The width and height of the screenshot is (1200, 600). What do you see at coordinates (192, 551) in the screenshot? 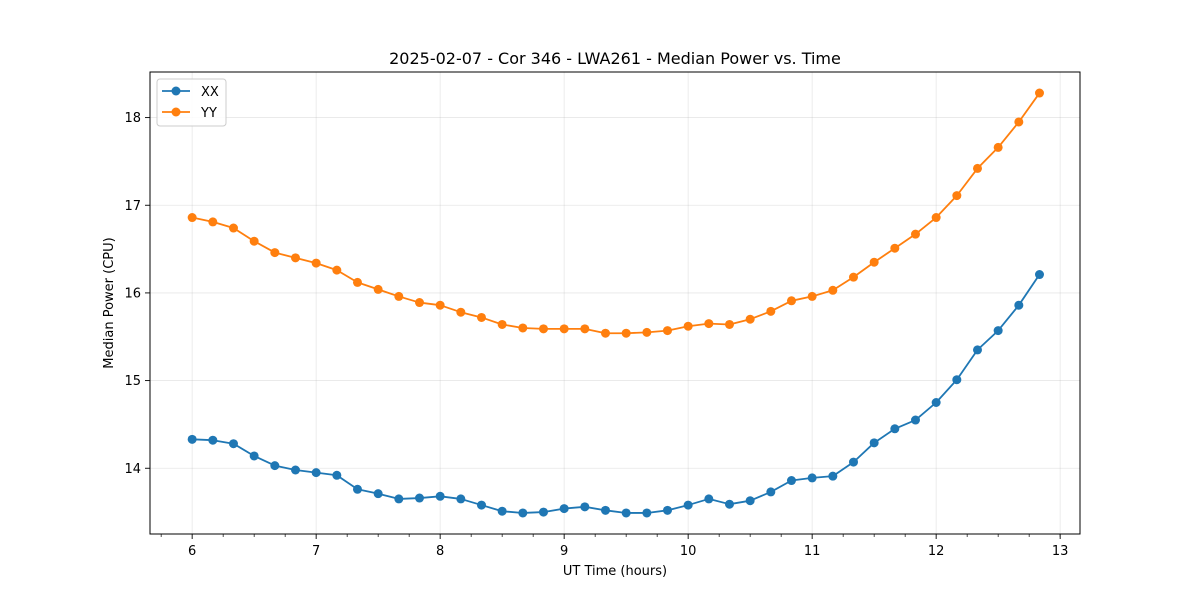
I see `x-tick-label: 6` at bounding box center [192, 551].